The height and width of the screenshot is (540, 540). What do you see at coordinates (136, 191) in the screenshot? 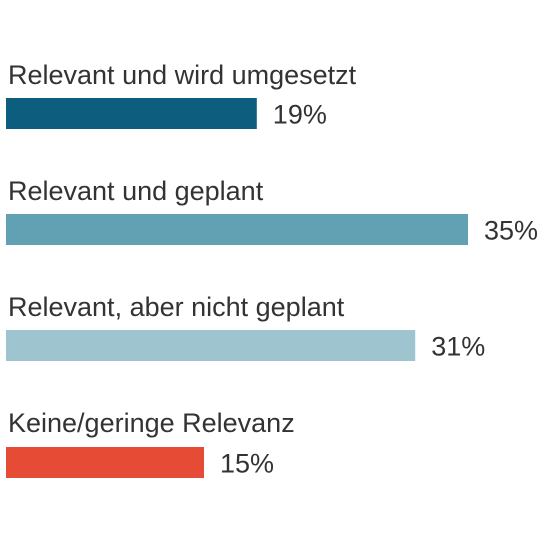
I see `category-label: Relevant und geplant` at bounding box center [136, 191].